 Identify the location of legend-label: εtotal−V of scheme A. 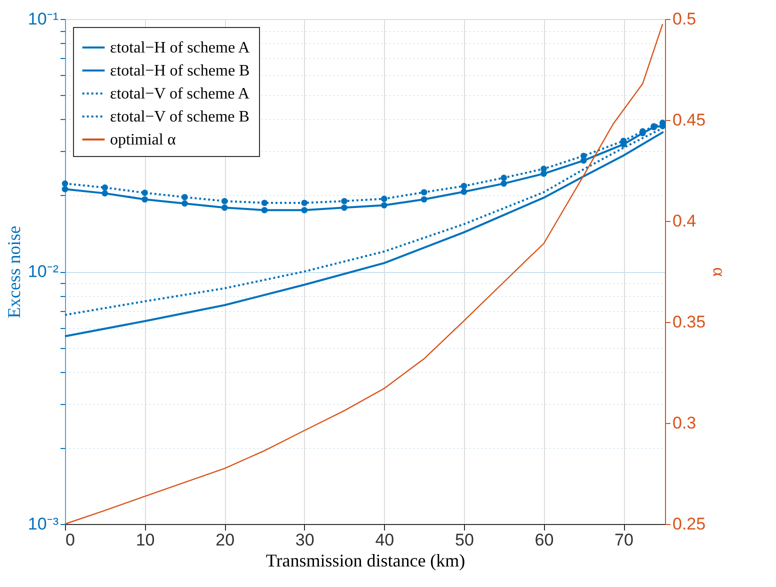
(180, 94).